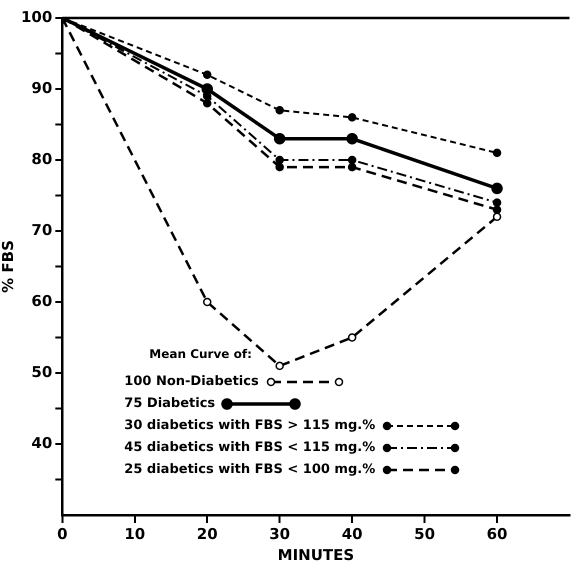 This screenshot has height=569, width=576. Describe the element at coordinates (200, 354) in the screenshot. I see `legend-title: Mean Curve of:` at that location.